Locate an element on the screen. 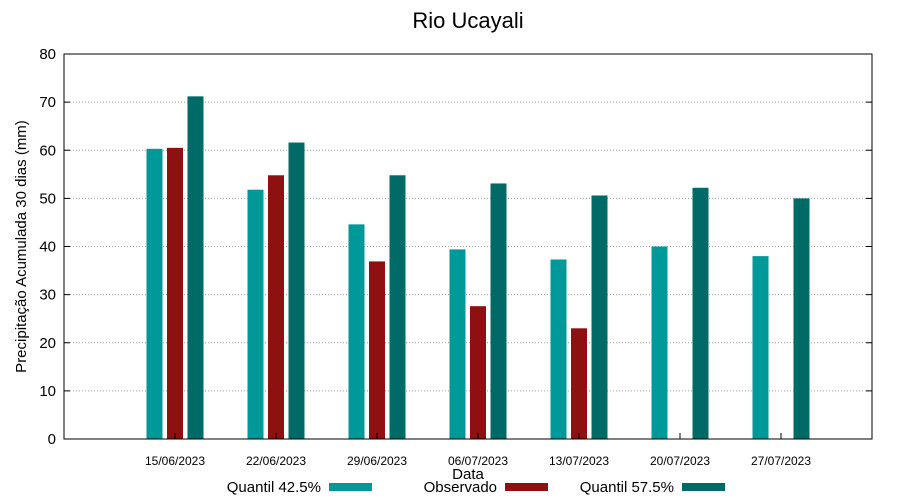 This screenshot has height=500, width=900. bar-quantil-57-5--3 is located at coordinates (498, 311).